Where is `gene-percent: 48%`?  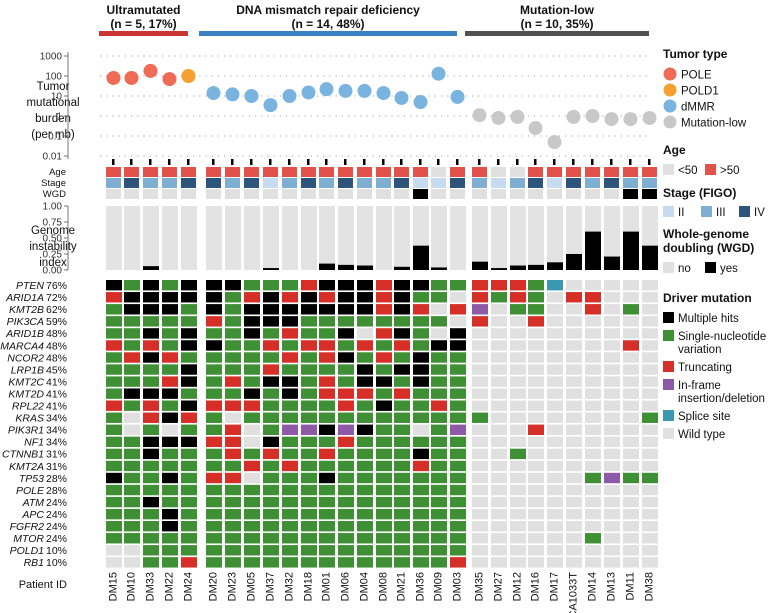 gene-percent: 48% is located at coordinates (56, 358).